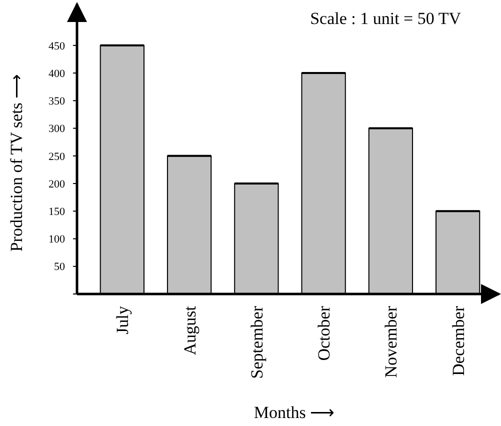 The width and height of the screenshot is (501, 426). Describe the element at coordinates (60, 267) in the screenshot. I see `y-tick-label: 50` at that location.